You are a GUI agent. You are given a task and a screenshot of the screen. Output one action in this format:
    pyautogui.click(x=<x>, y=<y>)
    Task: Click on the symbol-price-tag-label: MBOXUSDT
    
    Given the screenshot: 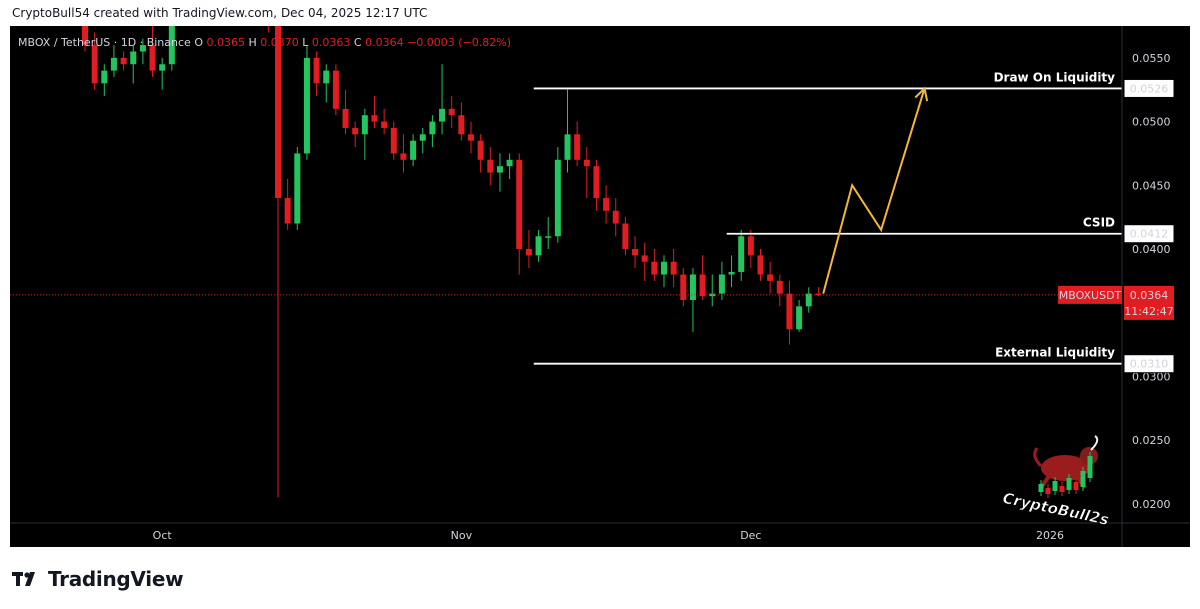 What is the action you would take?
    pyautogui.click(x=1090, y=295)
    